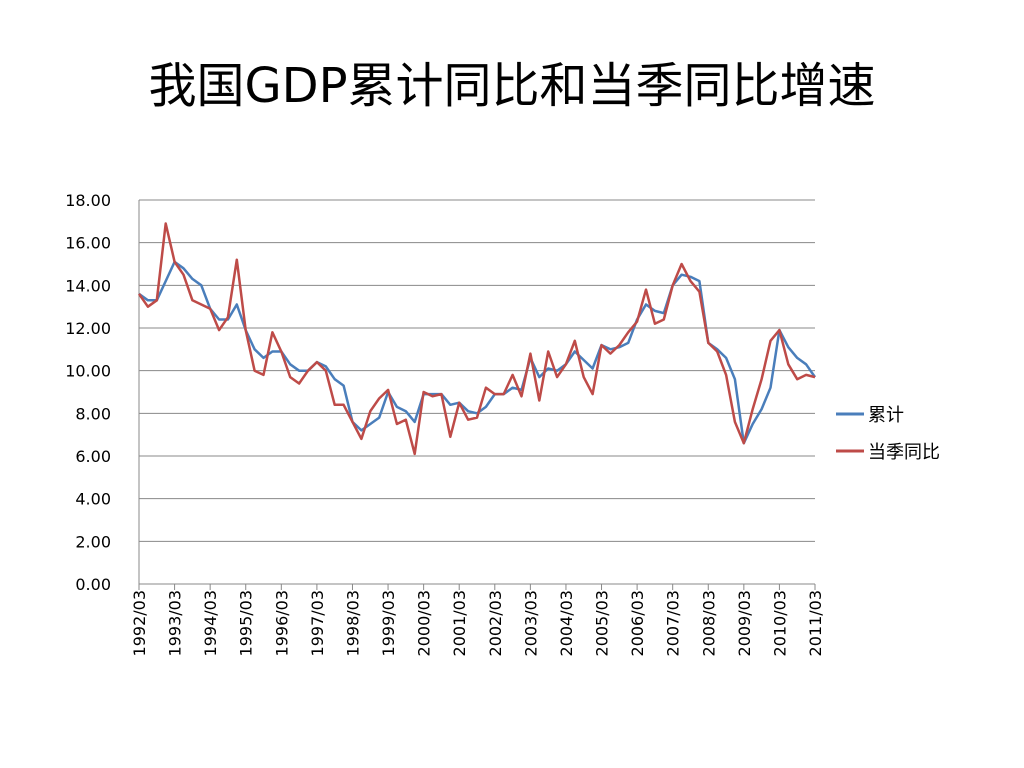 The width and height of the screenshot is (1024, 768). What do you see at coordinates (93, 499) in the screenshot?
I see `y-tick-label: 4.00` at bounding box center [93, 499].